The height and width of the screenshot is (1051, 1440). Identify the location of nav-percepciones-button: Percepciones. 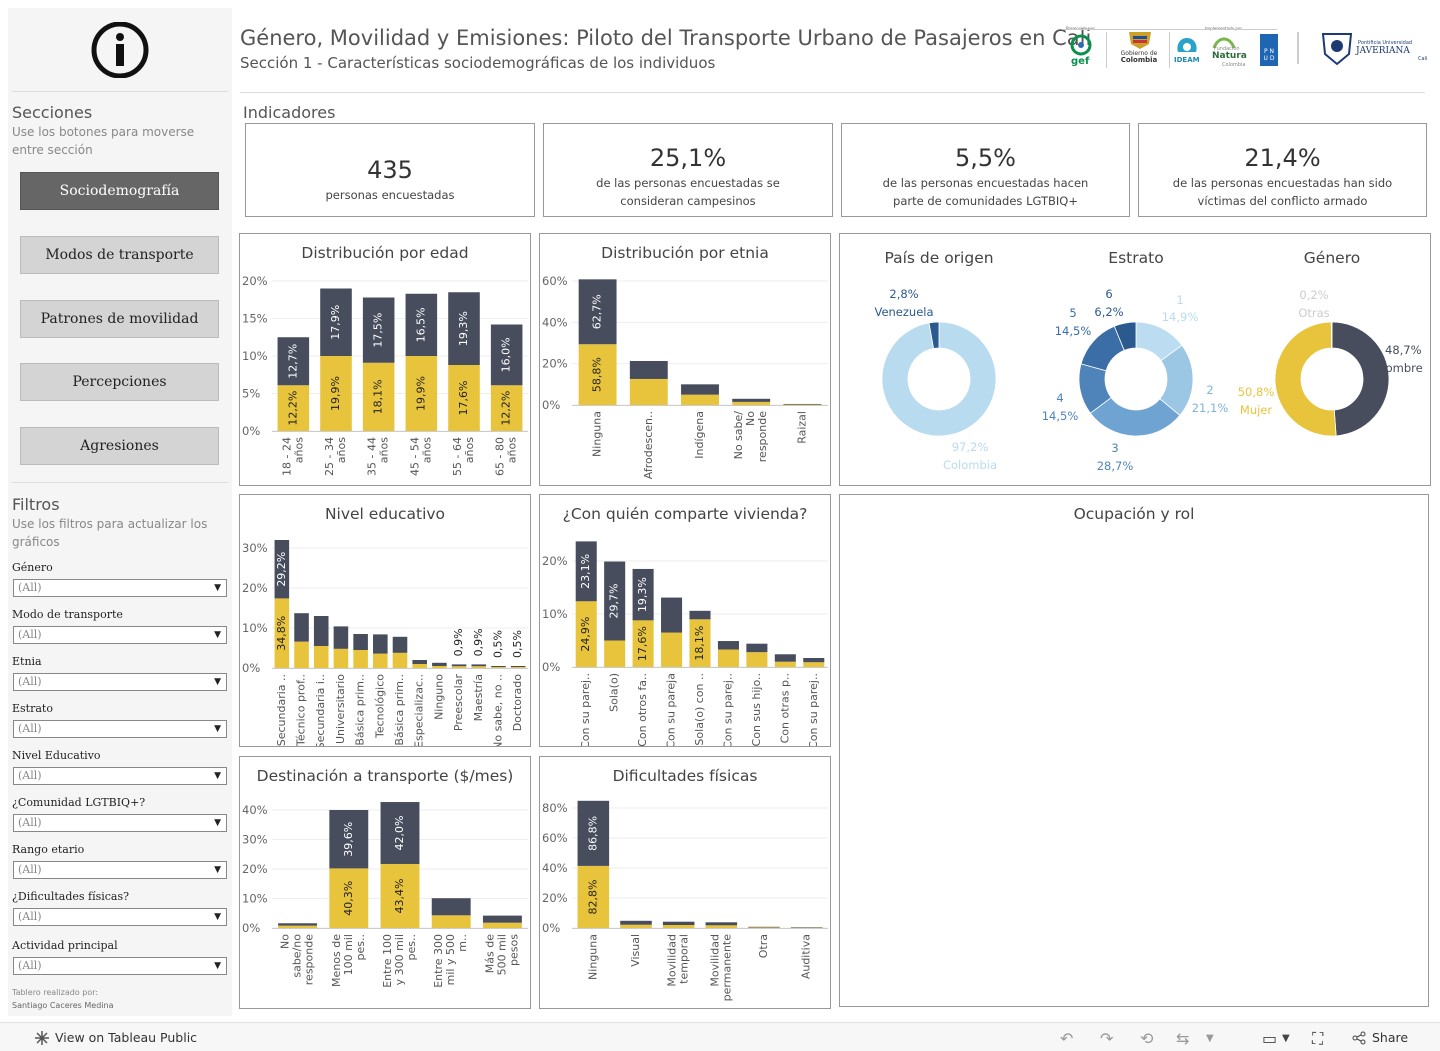
(119, 382).